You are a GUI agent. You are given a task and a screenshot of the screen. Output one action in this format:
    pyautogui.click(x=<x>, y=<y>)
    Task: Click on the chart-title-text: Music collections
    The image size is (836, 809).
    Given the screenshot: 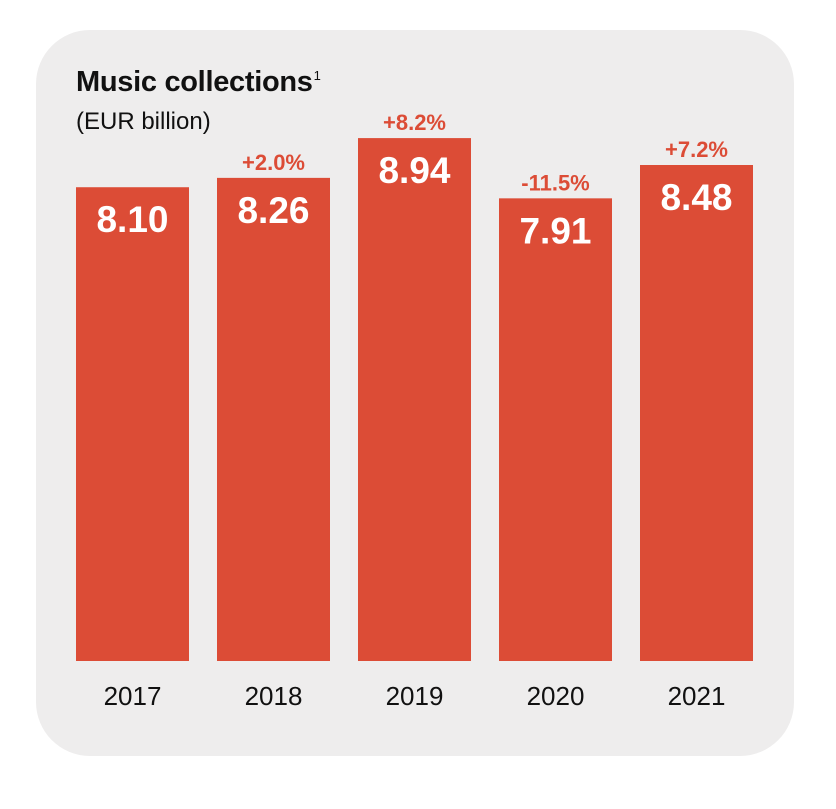 What is the action you would take?
    pyautogui.click(x=194, y=82)
    